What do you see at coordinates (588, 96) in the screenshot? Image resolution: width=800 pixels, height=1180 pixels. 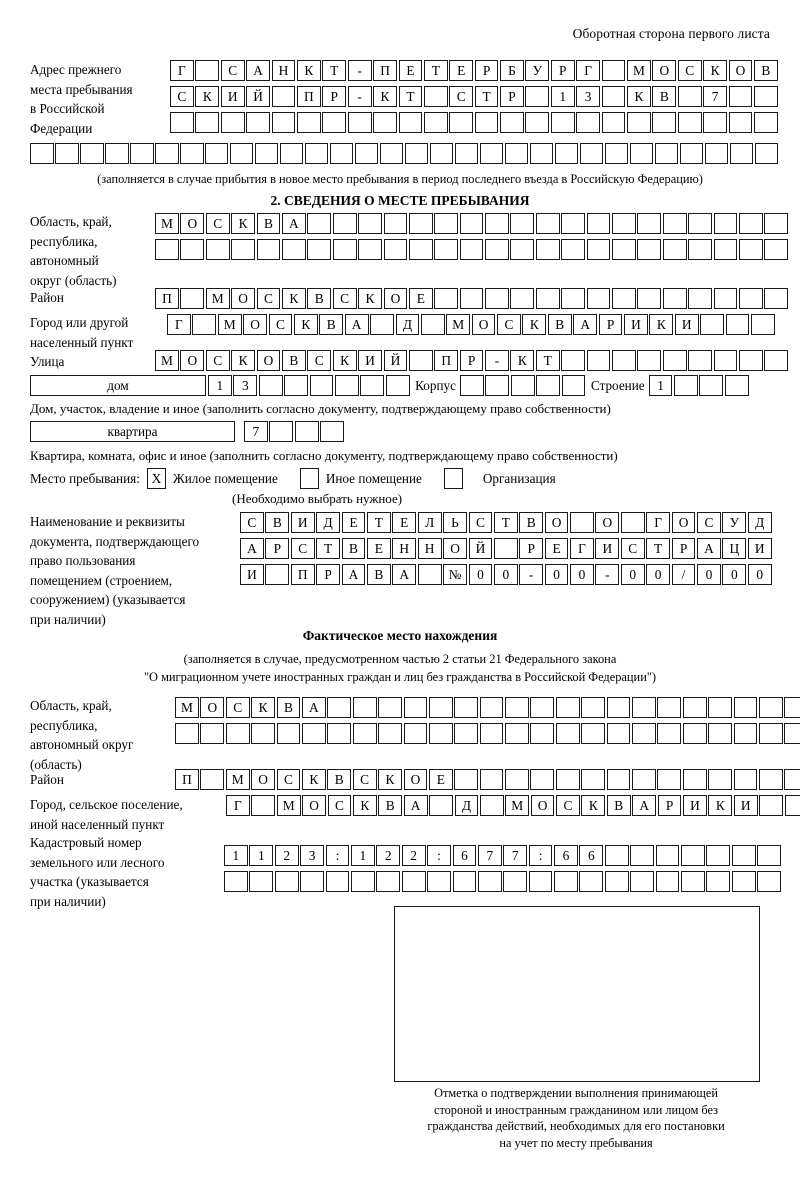 I see `char-cell: 3` at bounding box center [588, 96].